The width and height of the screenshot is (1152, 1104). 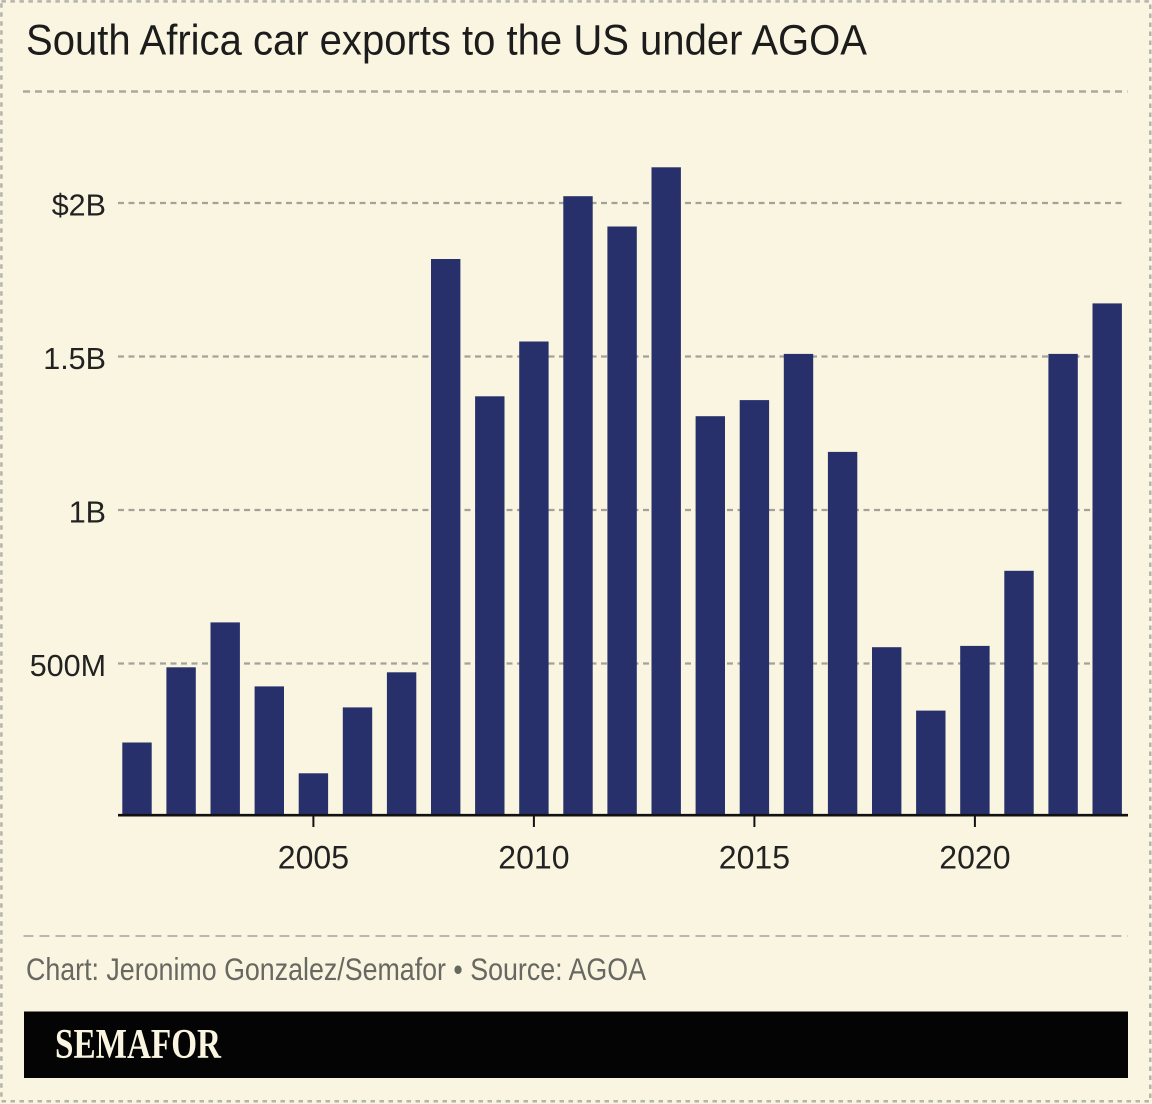 I want to click on svg-text: SEMAFOR, so click(x=138, y=1045).